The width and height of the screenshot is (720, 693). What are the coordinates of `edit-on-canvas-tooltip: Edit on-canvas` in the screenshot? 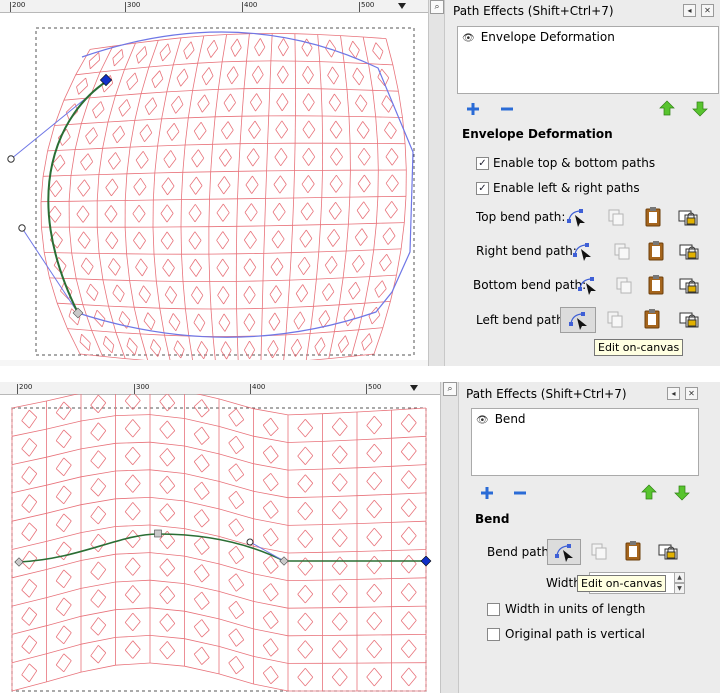 It's located at (639, 347).